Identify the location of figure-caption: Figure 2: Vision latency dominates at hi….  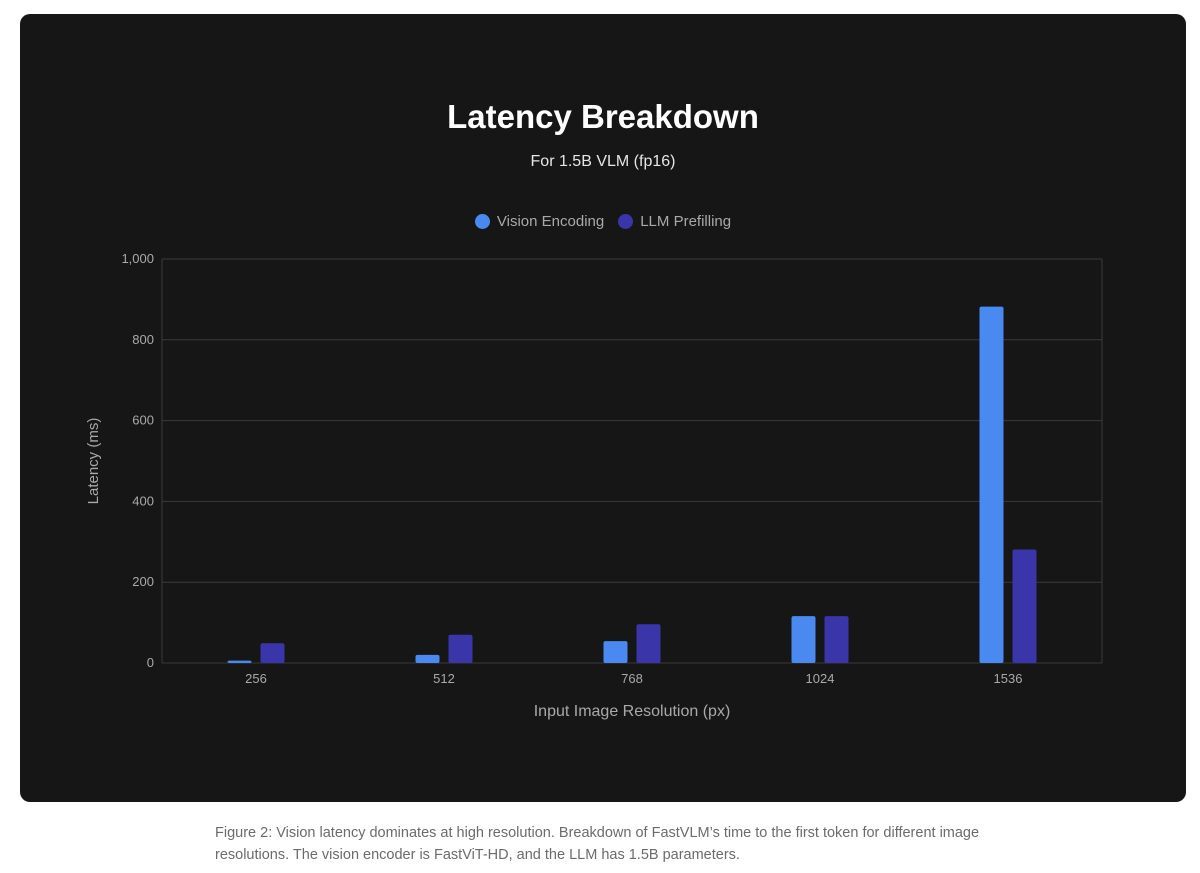
(597, 844).